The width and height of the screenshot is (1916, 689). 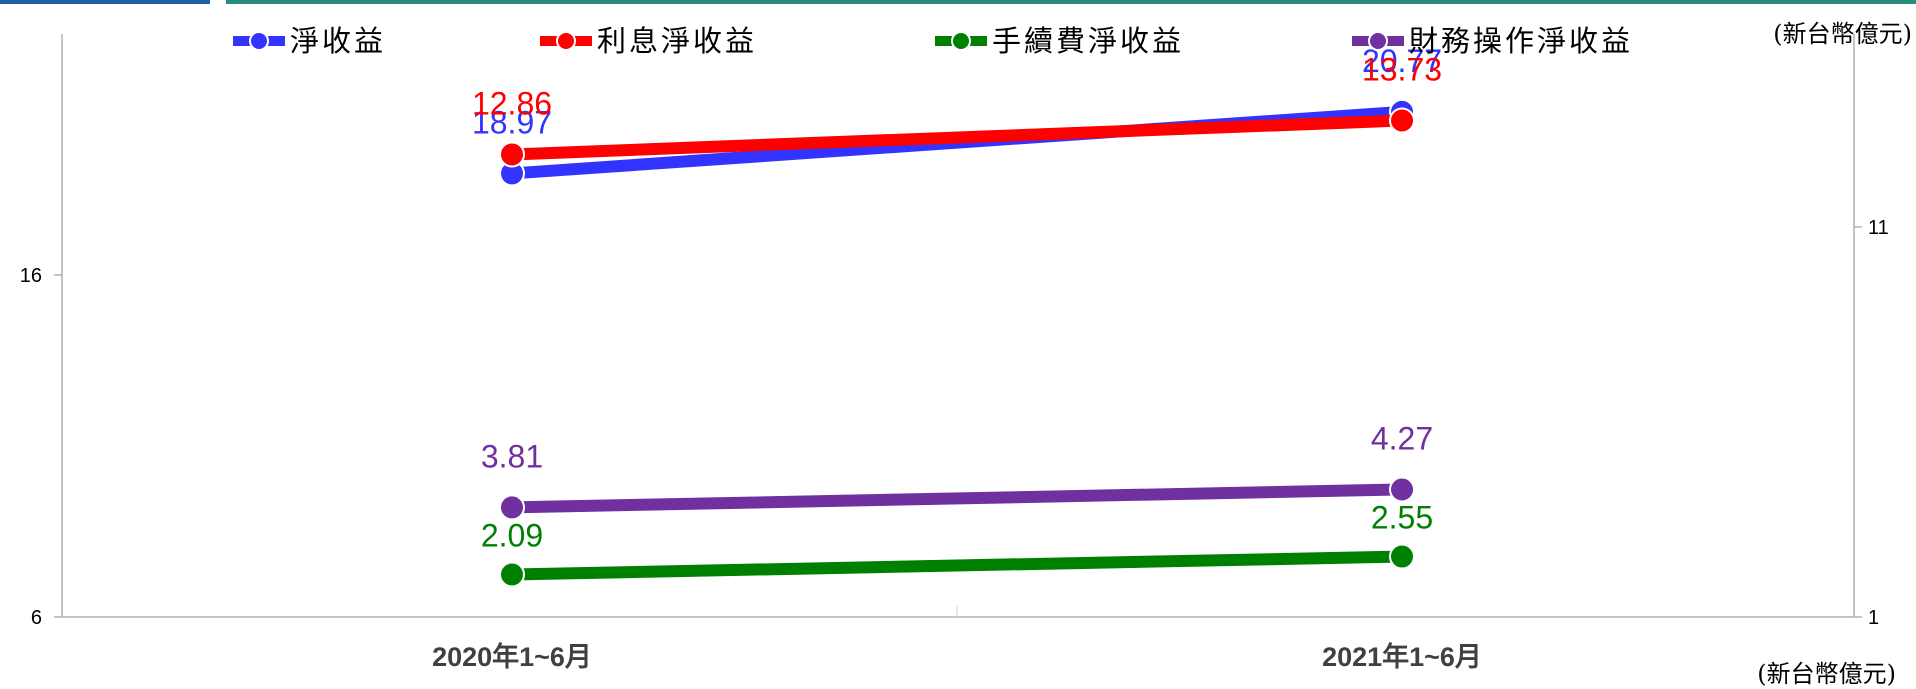 What do you see at coordinates (1402, 518) in the screenshot?
I see `data-label: 2.55` at bounding box center [1402, 518].